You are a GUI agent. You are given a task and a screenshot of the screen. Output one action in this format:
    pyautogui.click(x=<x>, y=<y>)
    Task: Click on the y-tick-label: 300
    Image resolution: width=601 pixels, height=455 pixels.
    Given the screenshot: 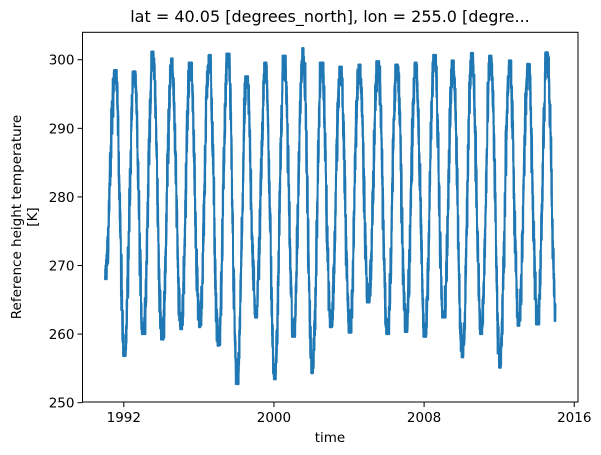 What is the action you would take?
    pyautogui.click(x=62, y=61)
    